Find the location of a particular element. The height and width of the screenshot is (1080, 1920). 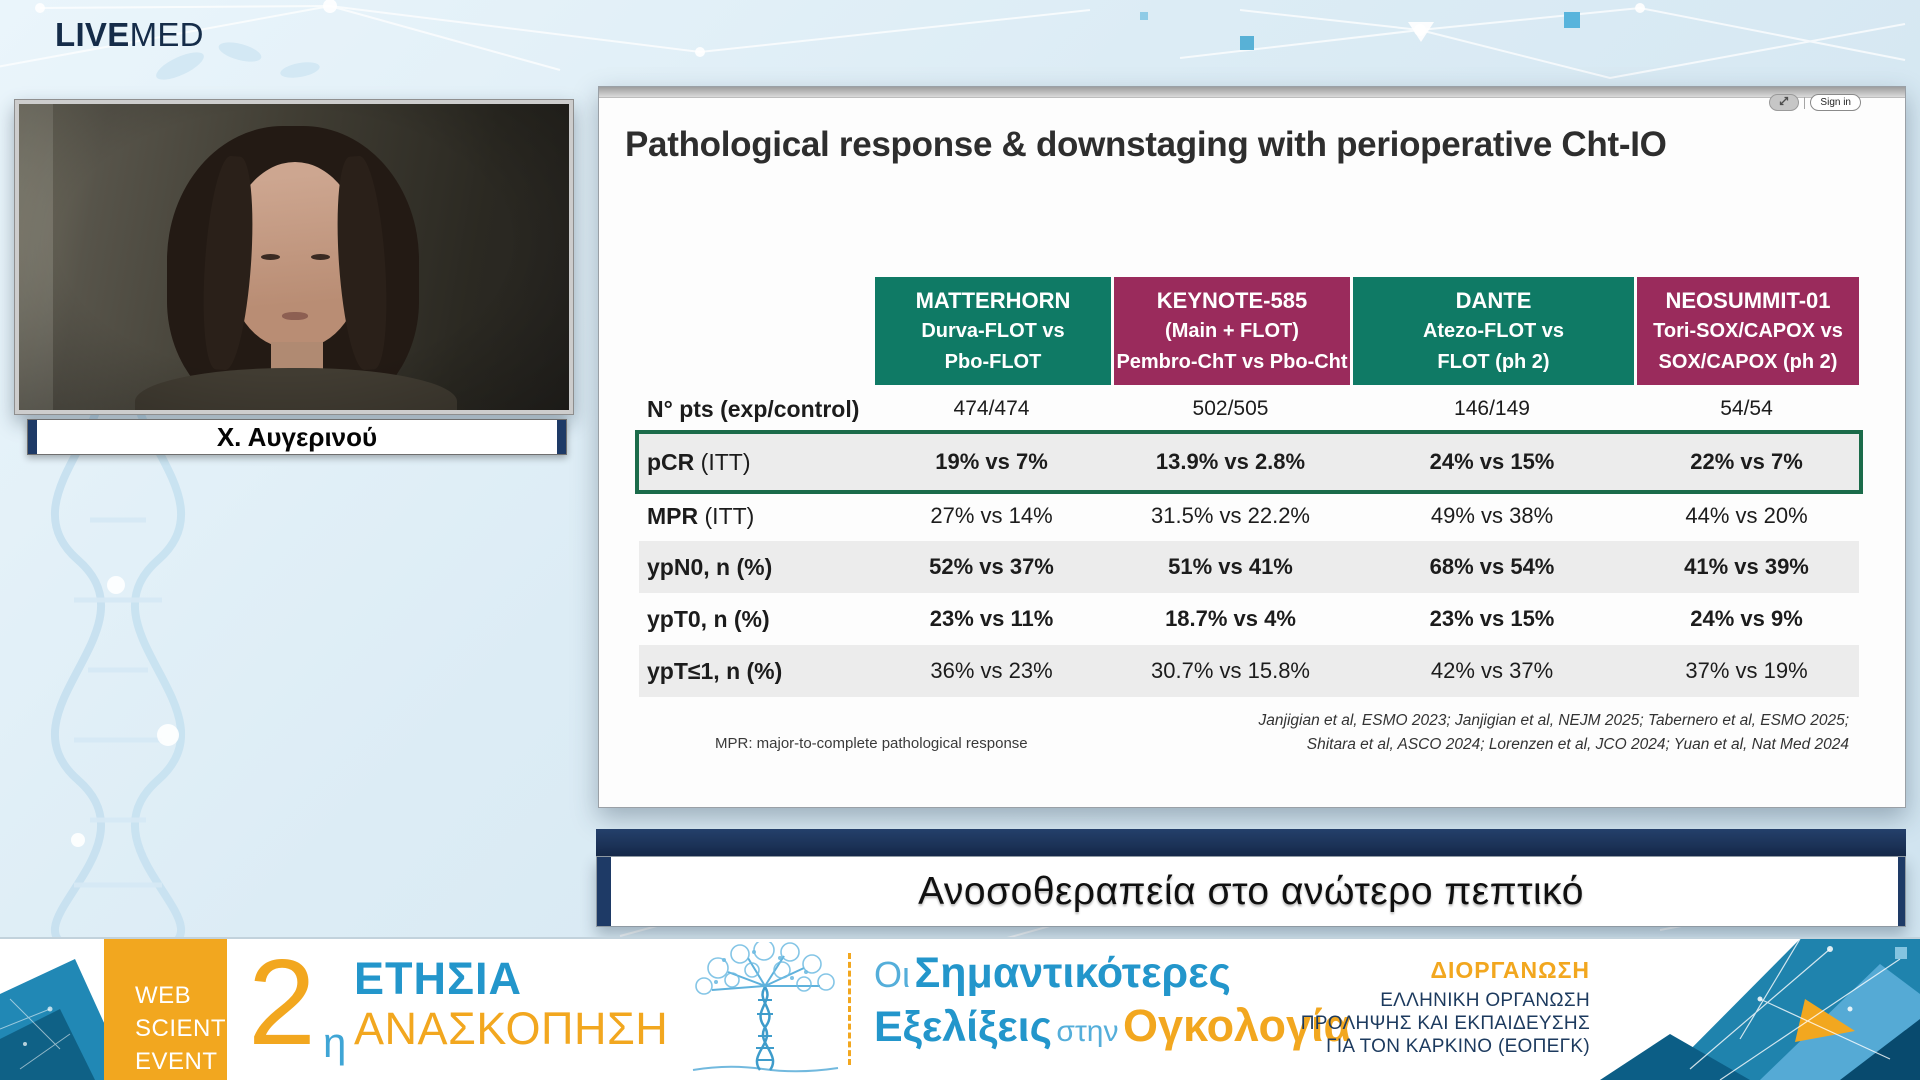

organizer-line-3: ΓΙΑ ΤΟΝ ΚΑΡΚΙΝΟ (ΕΟΠΕΓΚ) is located at coordinates (1458, 1046).